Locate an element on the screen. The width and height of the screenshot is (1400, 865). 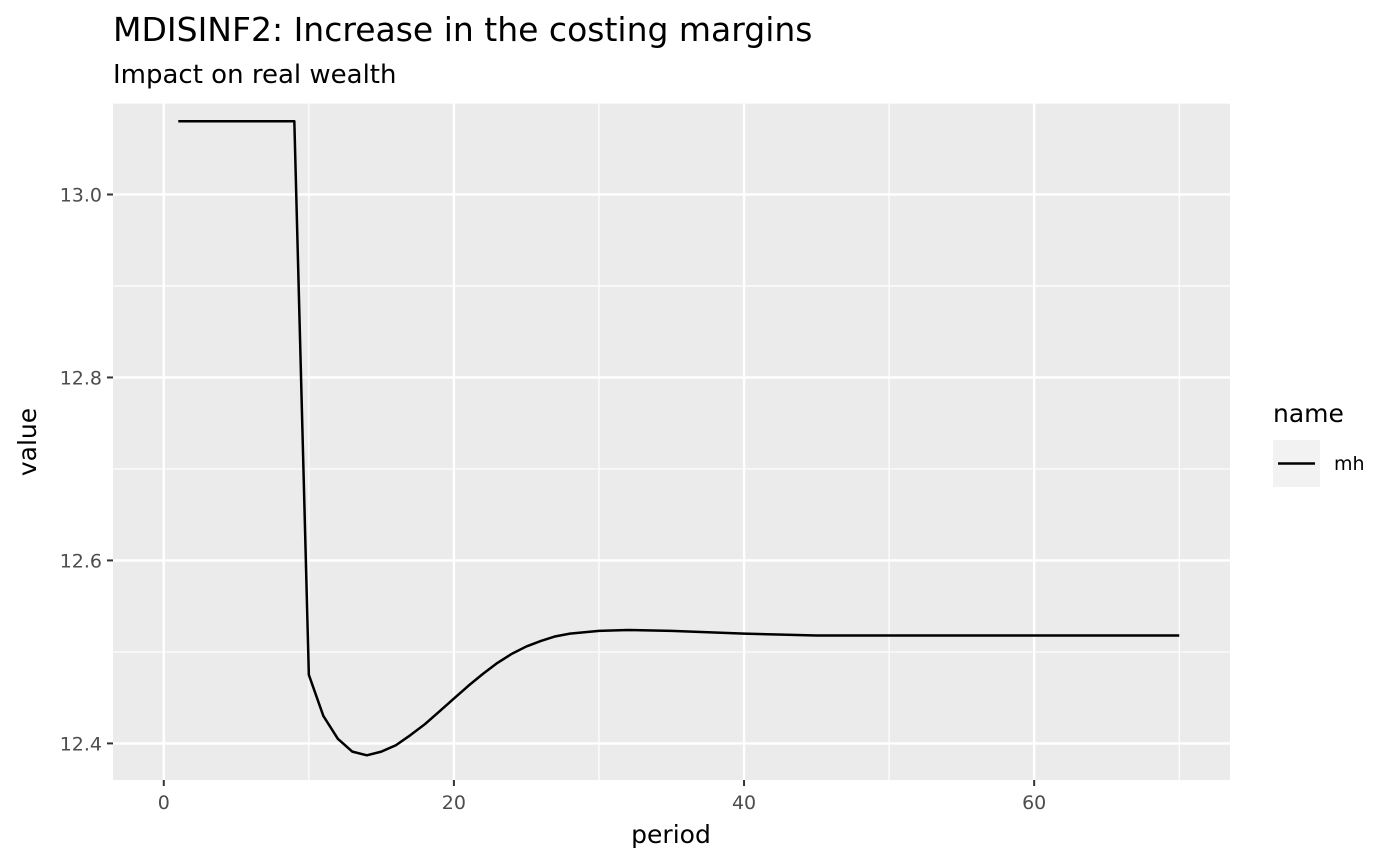
x-tick-label: 40 is located at coordinates (744, 803).